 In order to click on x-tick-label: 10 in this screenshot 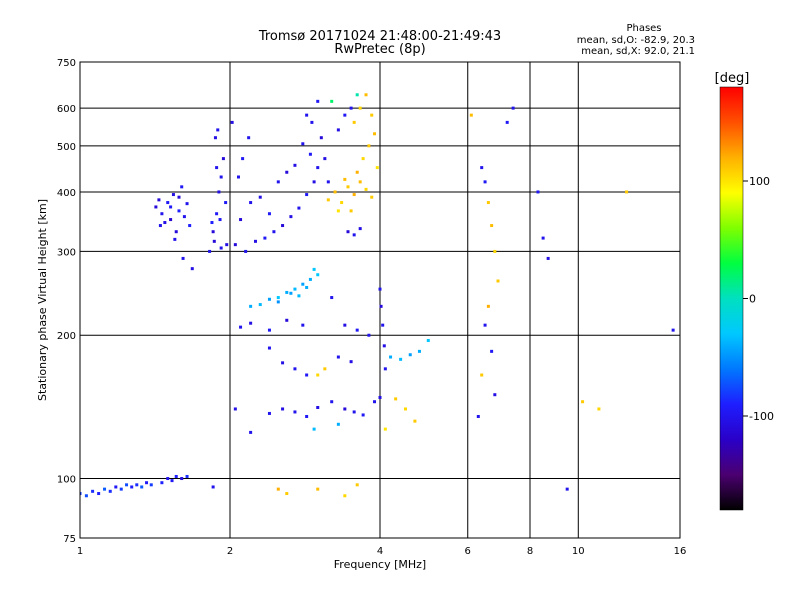, I will do `click(578, 551)`.